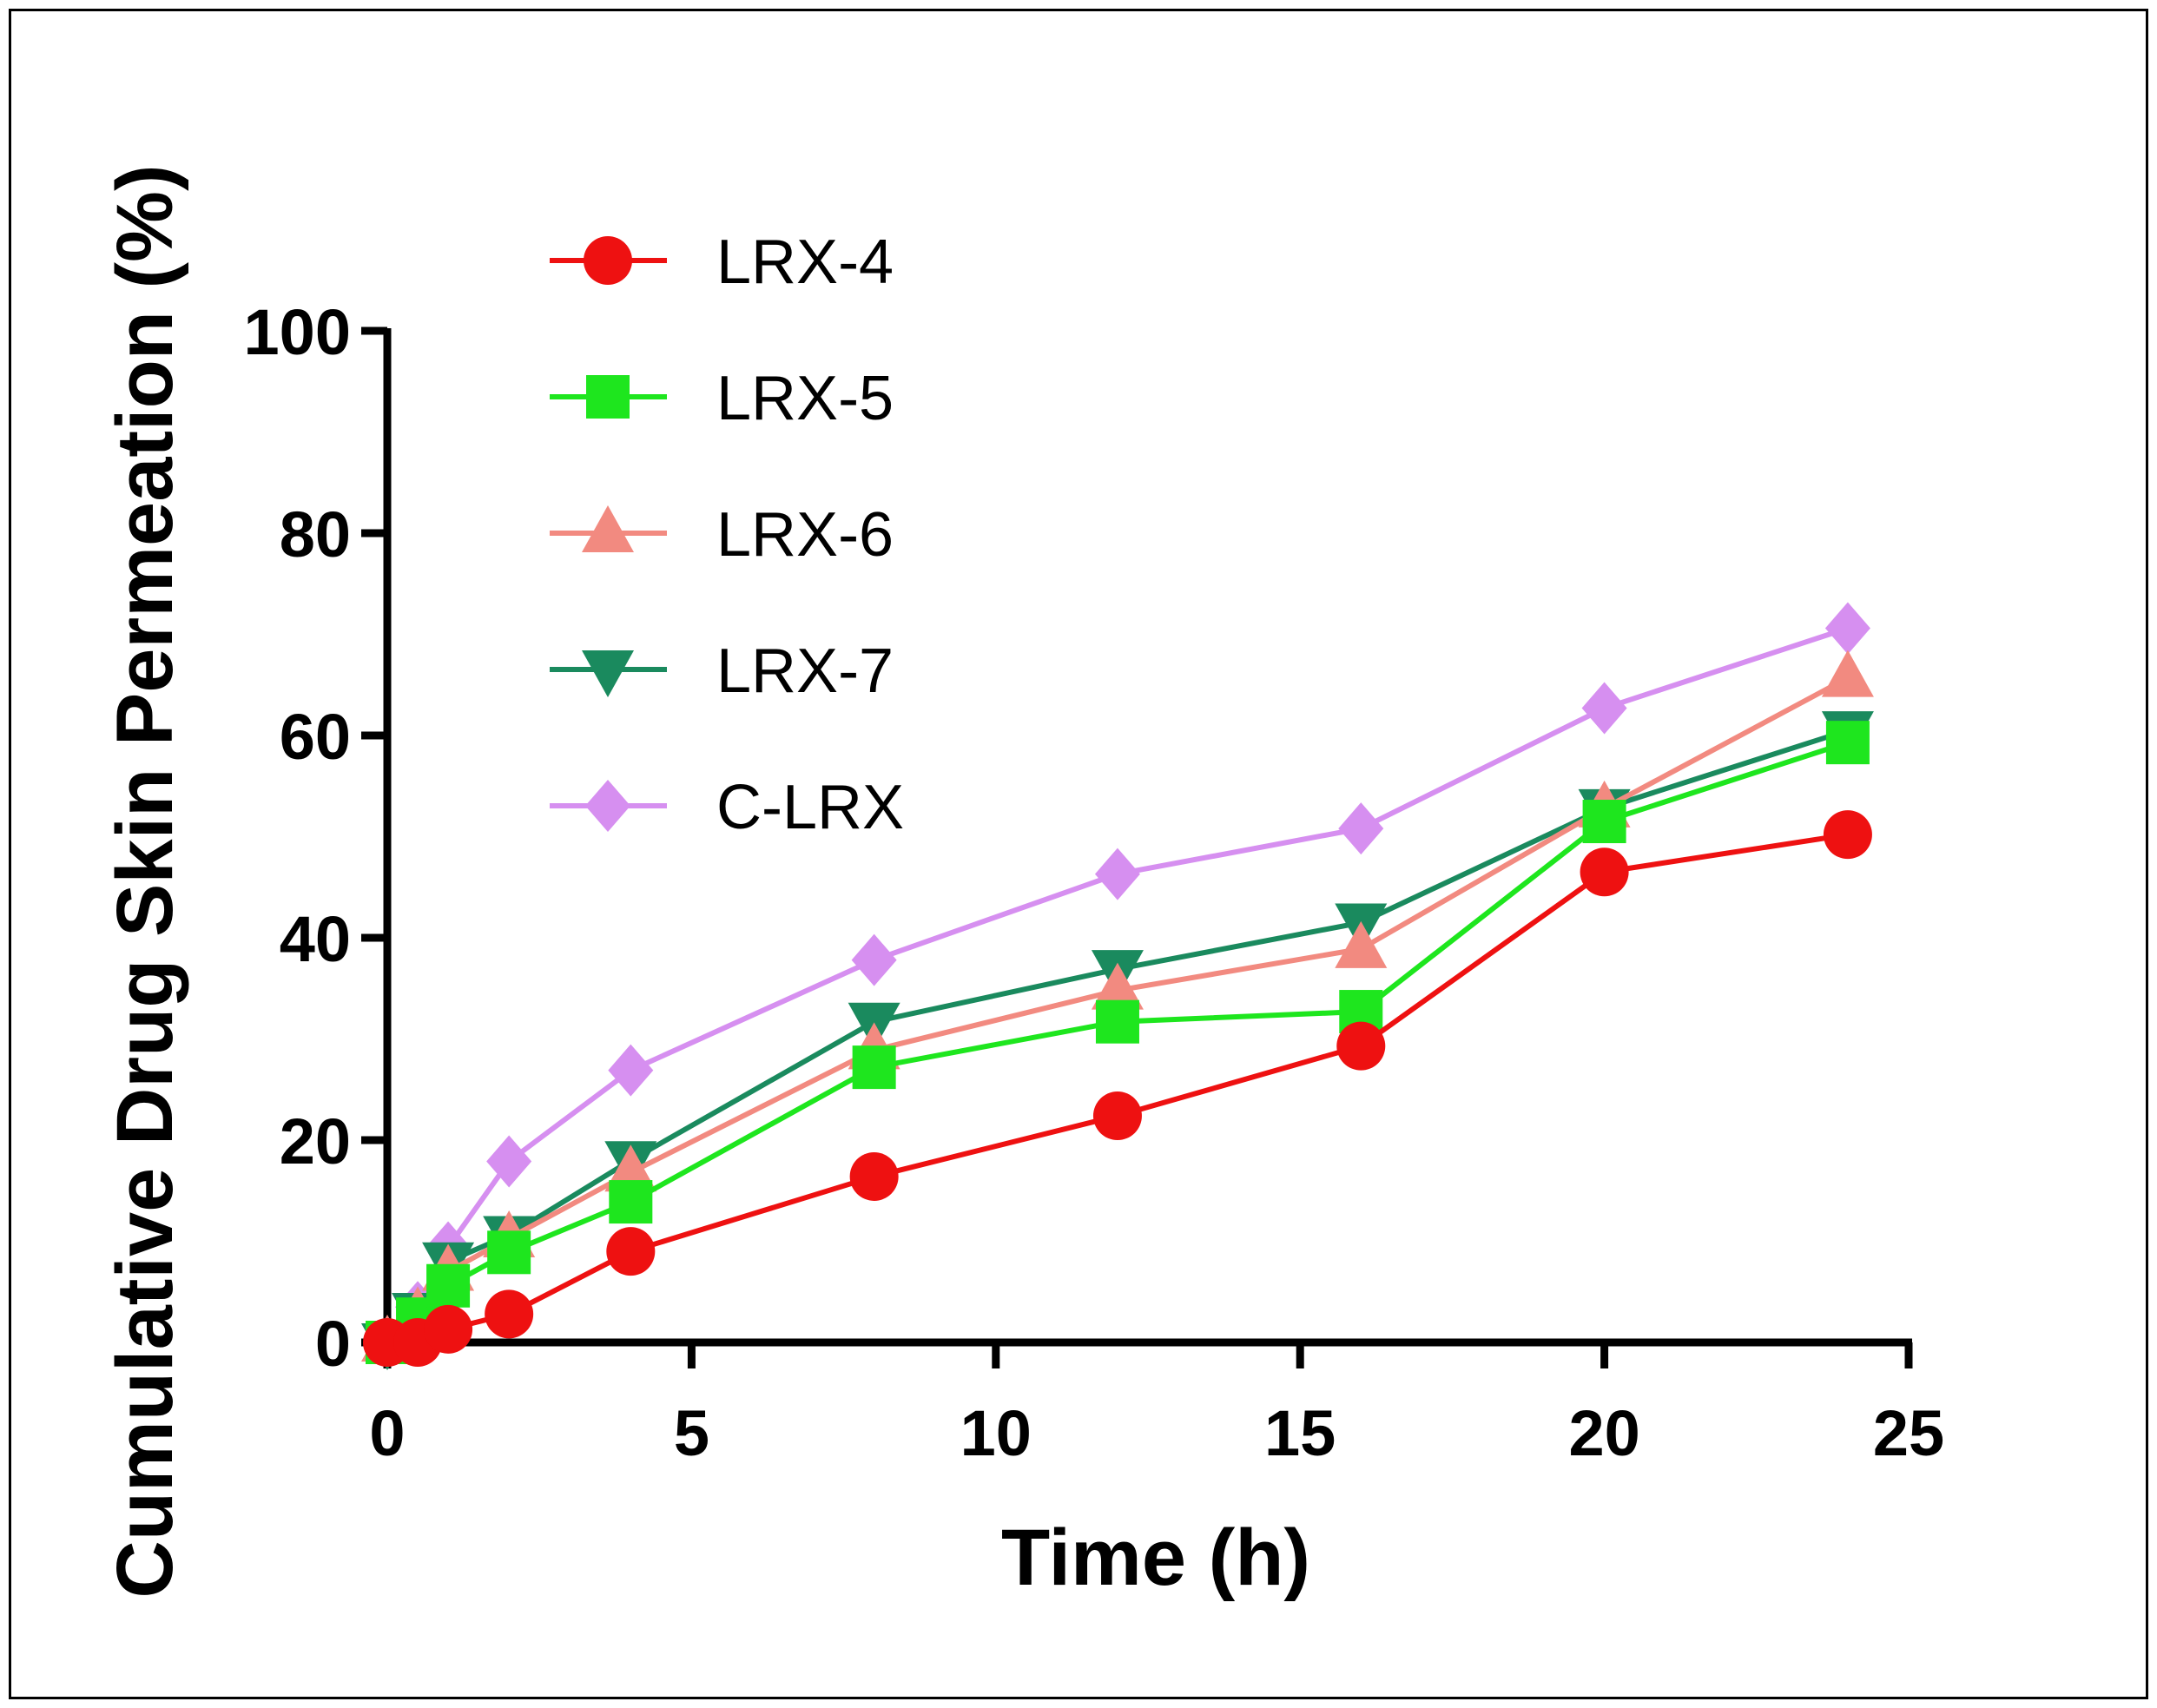 The height and width of the screenshot is (1708, 2157). I want to click on x-axis-title: Time (h), so click(1155, 1557).